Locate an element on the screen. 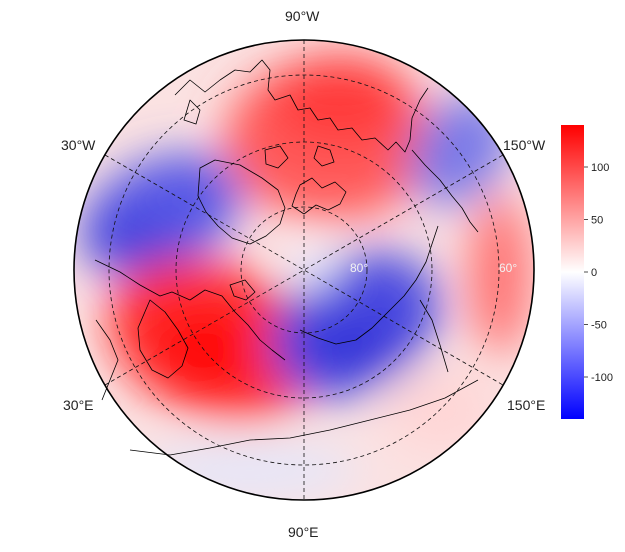 This screenshot has width=625, height=552. coast-archipelago is located at coordinates (319, 196).